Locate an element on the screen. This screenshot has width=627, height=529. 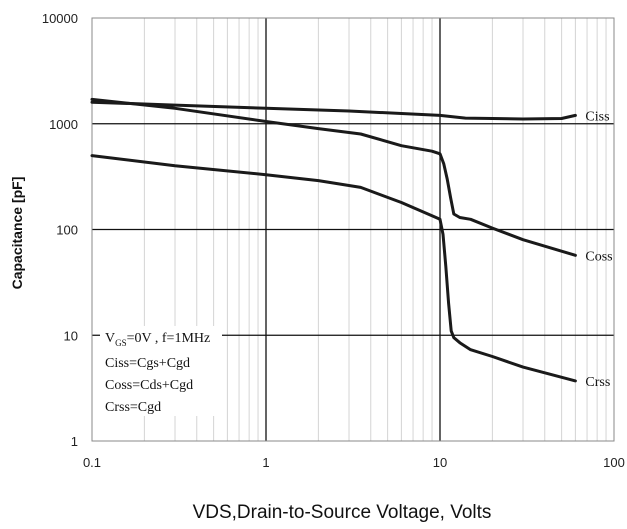
y-tick-label: 10000 is located at coordinates (60, 18).